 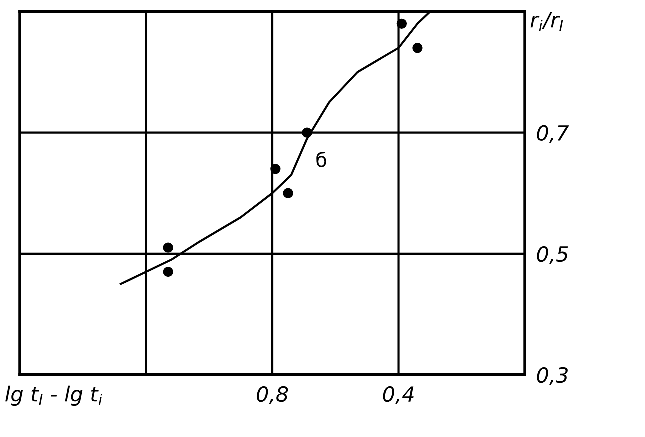 I want to click on y-tick-label: 0,5, so click(x=552, y=255).